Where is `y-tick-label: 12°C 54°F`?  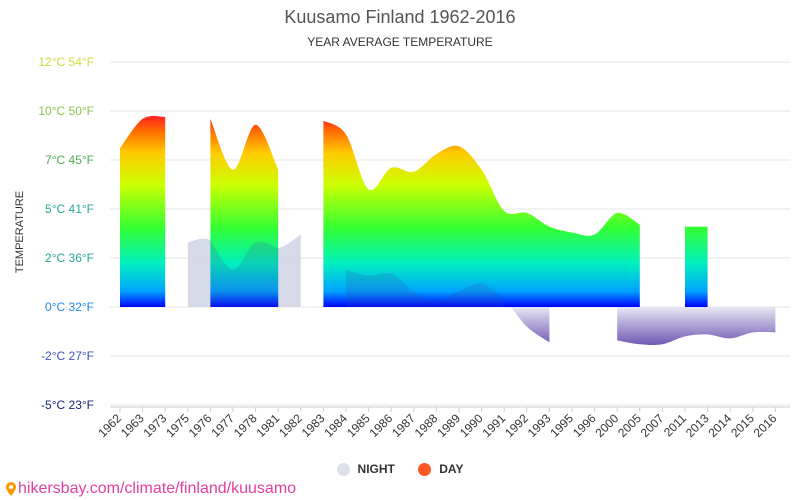 y-tick-label: 12°C 54°F is located at coordinates (66, 62).